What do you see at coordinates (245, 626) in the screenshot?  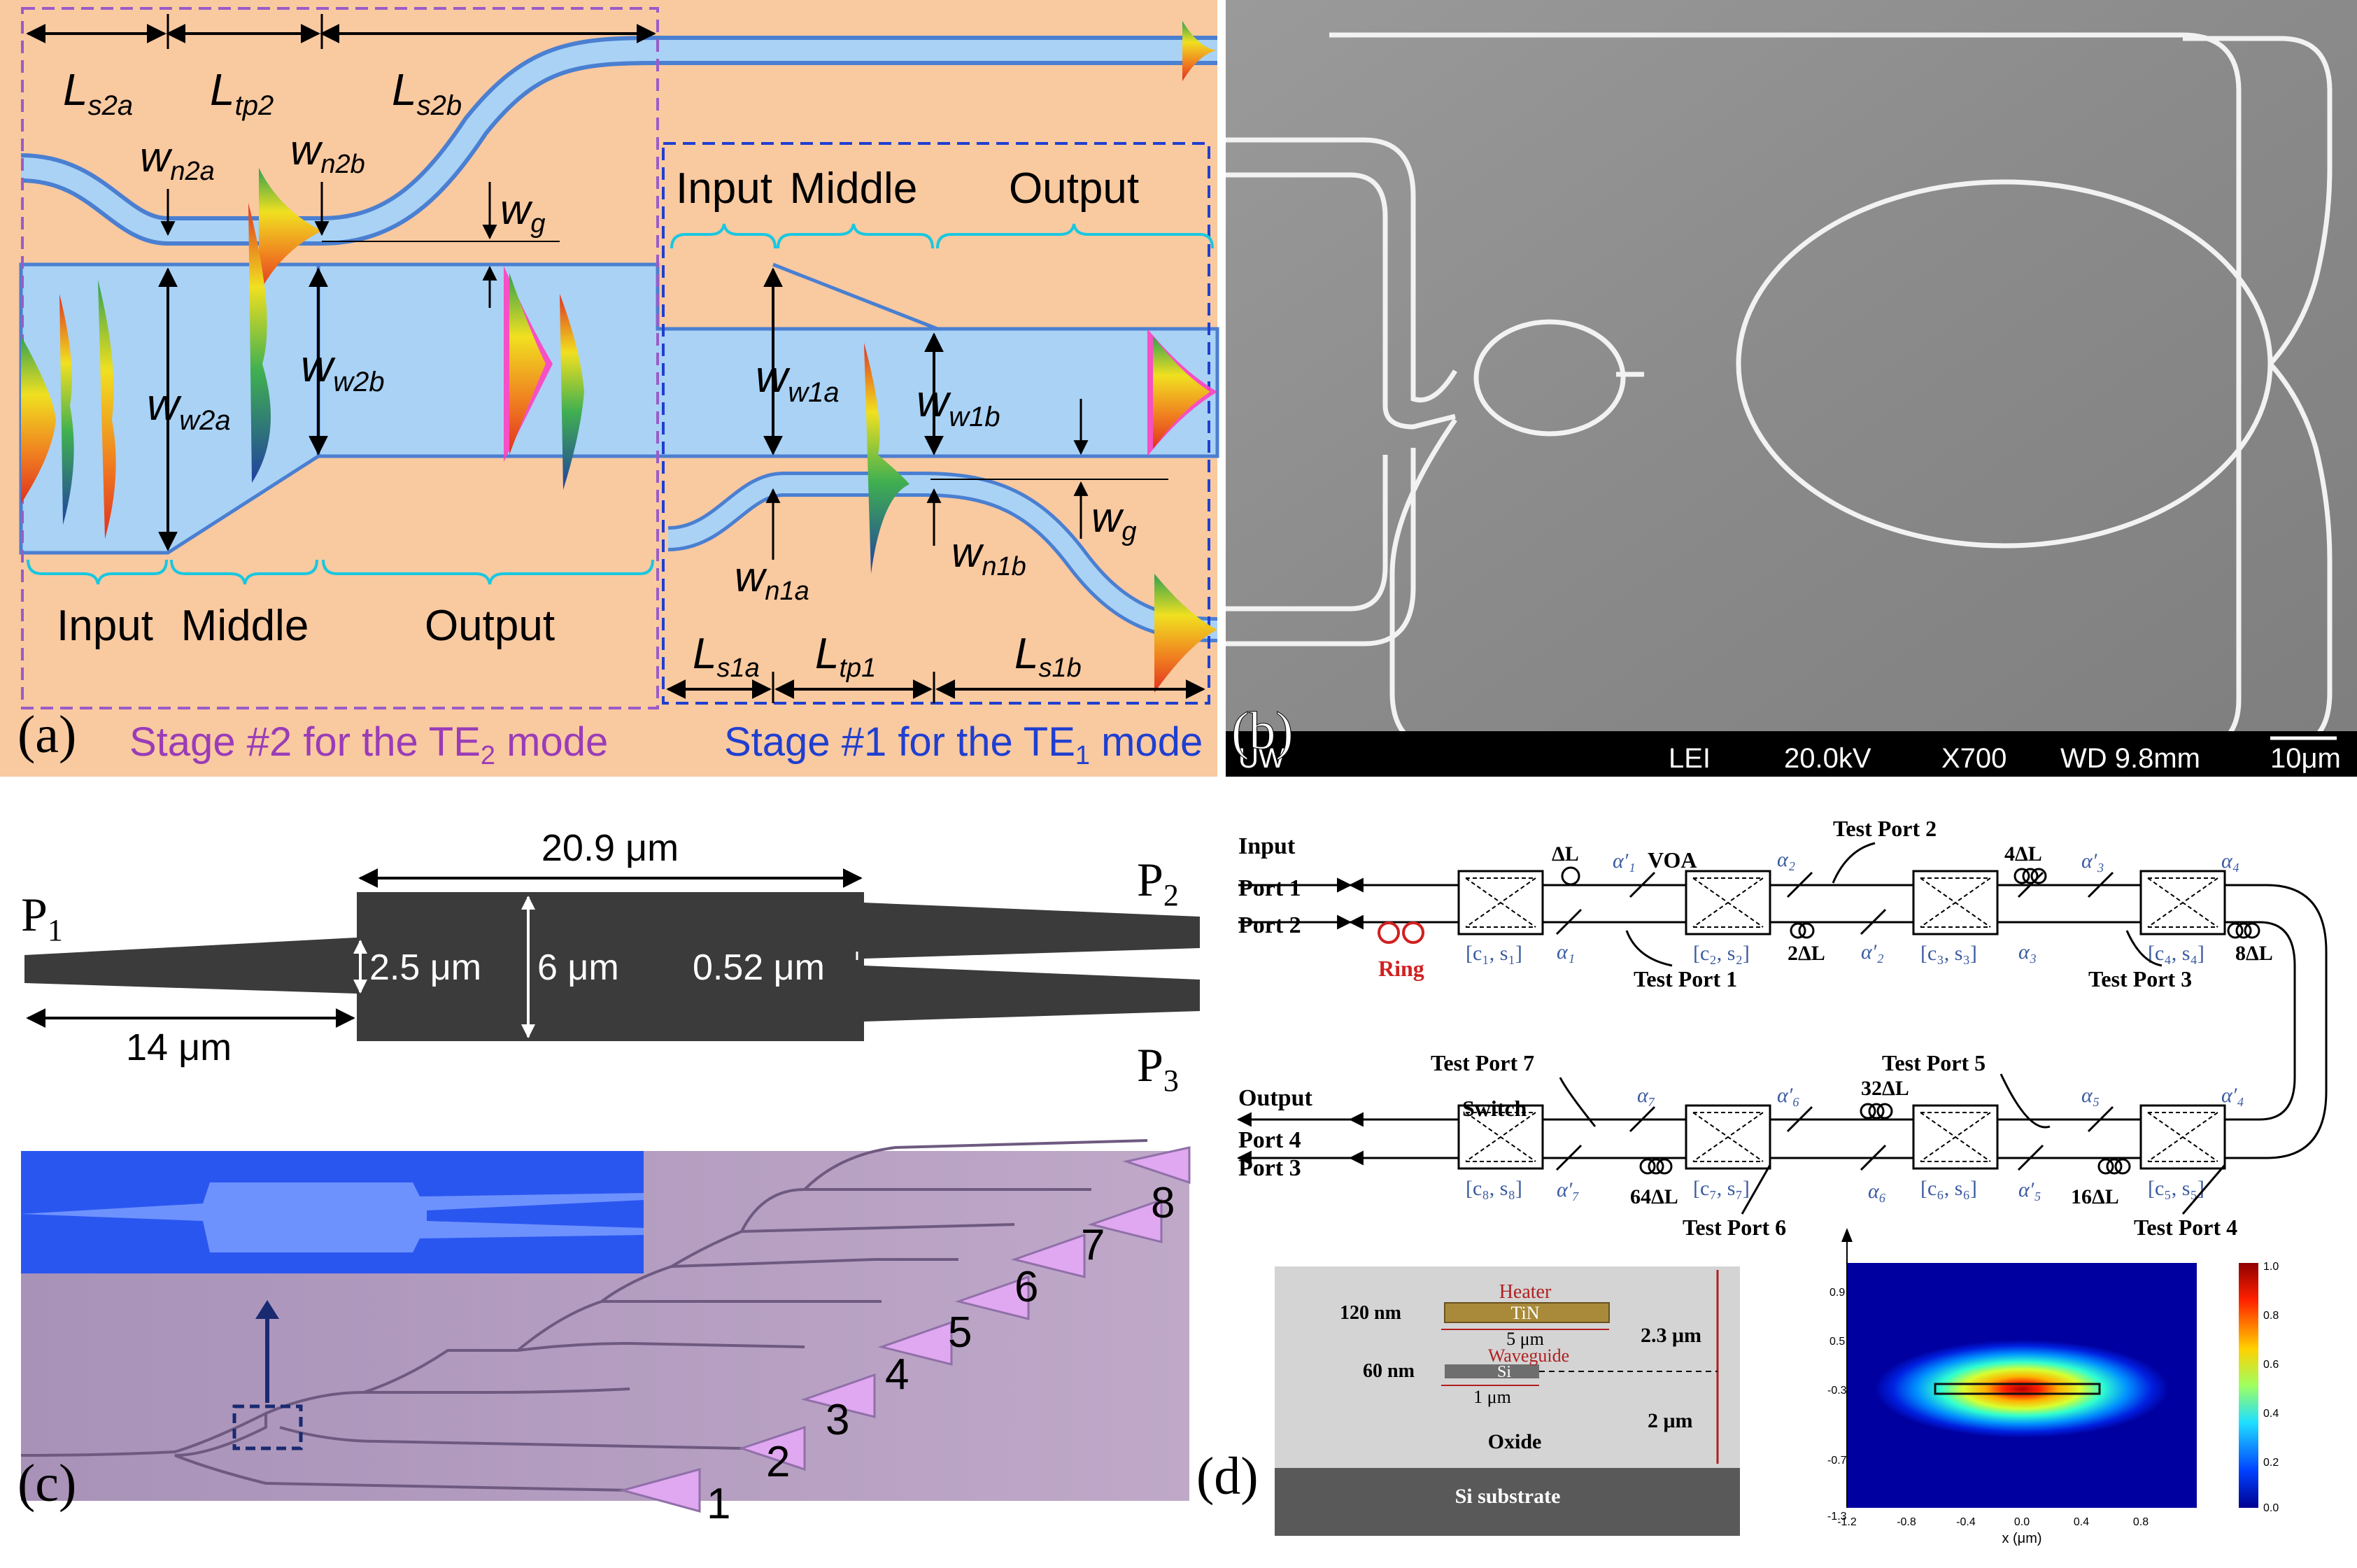 I see `stage2-section-middle: Middle` at bounding box center [245, 626].